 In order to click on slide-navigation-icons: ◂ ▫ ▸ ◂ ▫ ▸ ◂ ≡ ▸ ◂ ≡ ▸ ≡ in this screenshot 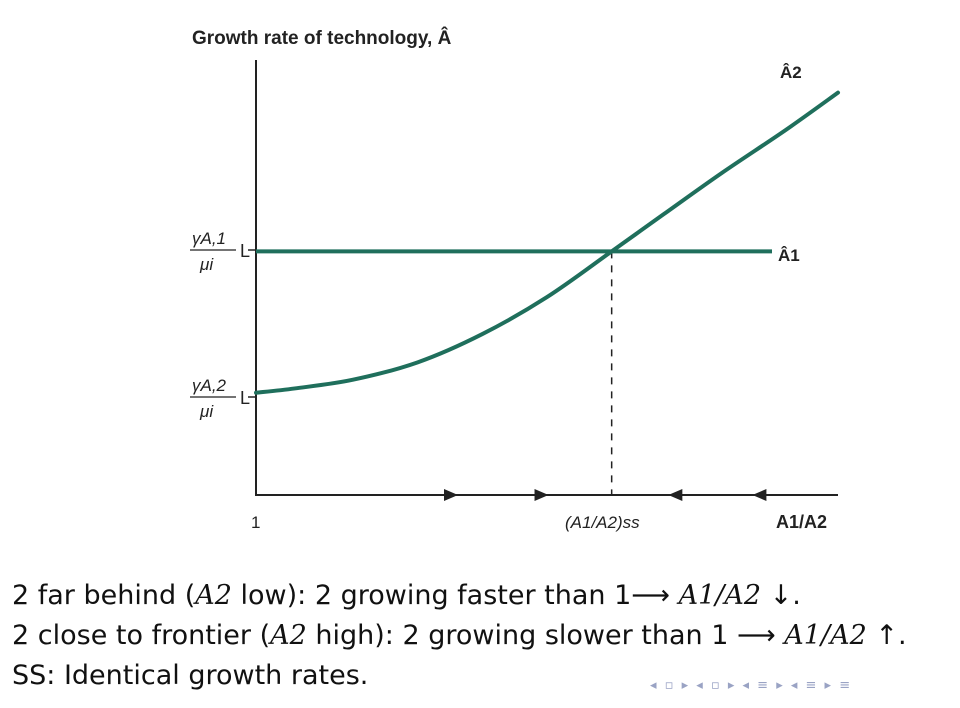, I will do `click(751, 685)`.